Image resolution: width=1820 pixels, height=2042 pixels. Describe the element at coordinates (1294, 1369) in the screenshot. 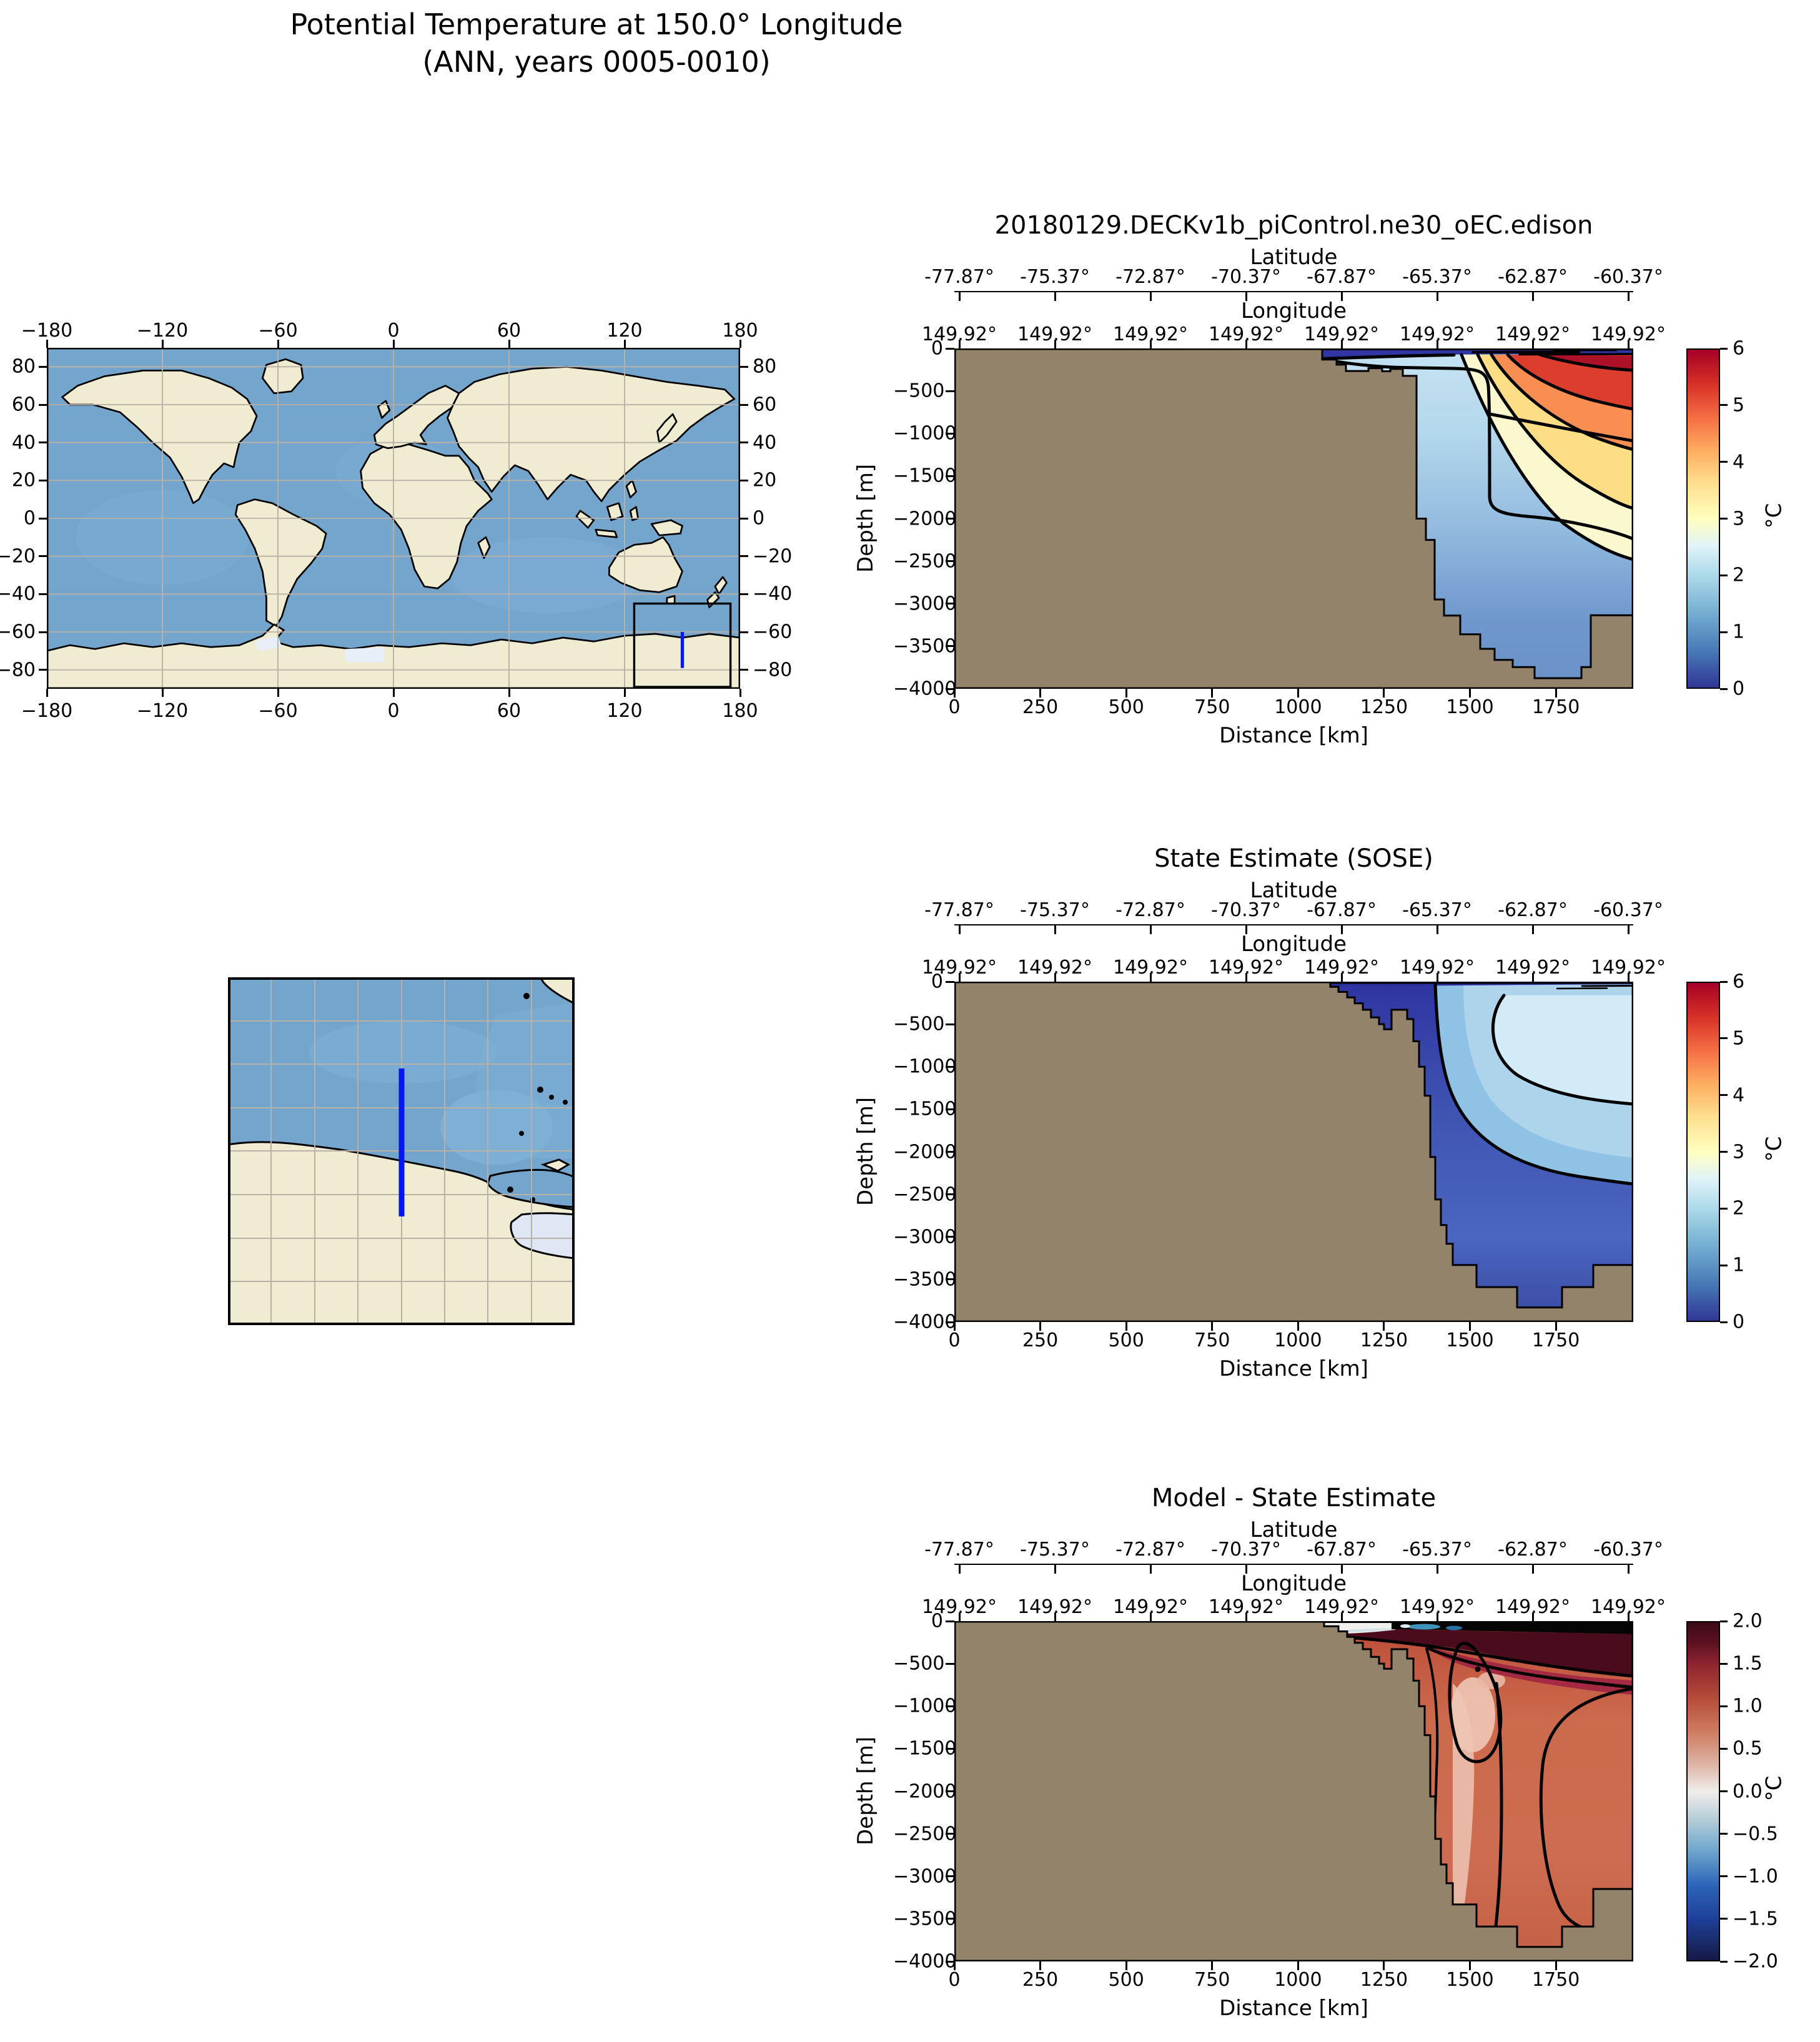

I see `distance-axis-label: Distance [km]` at that location.